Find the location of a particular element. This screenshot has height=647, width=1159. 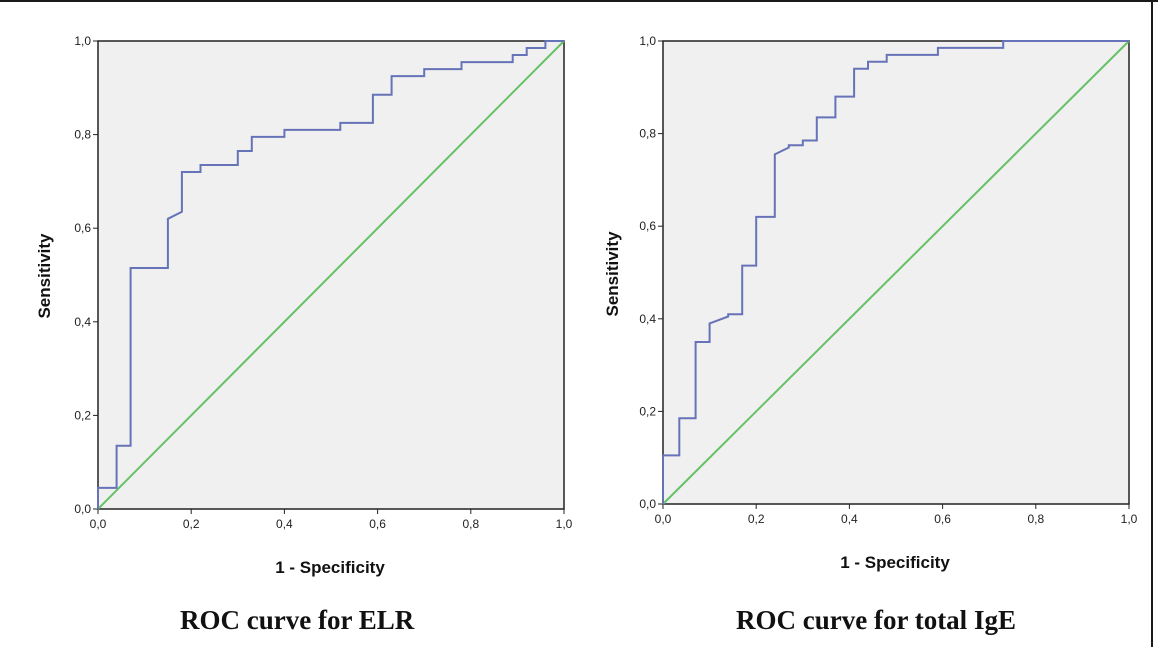

caption-elr: ROC curve for ELR is located at coordinates (297, 620).